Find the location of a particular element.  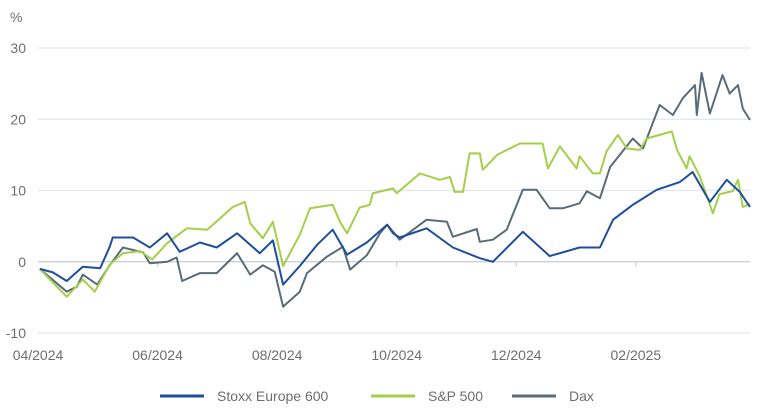

x-tick-label: 04/2024 is located at coordinates (38, 355).